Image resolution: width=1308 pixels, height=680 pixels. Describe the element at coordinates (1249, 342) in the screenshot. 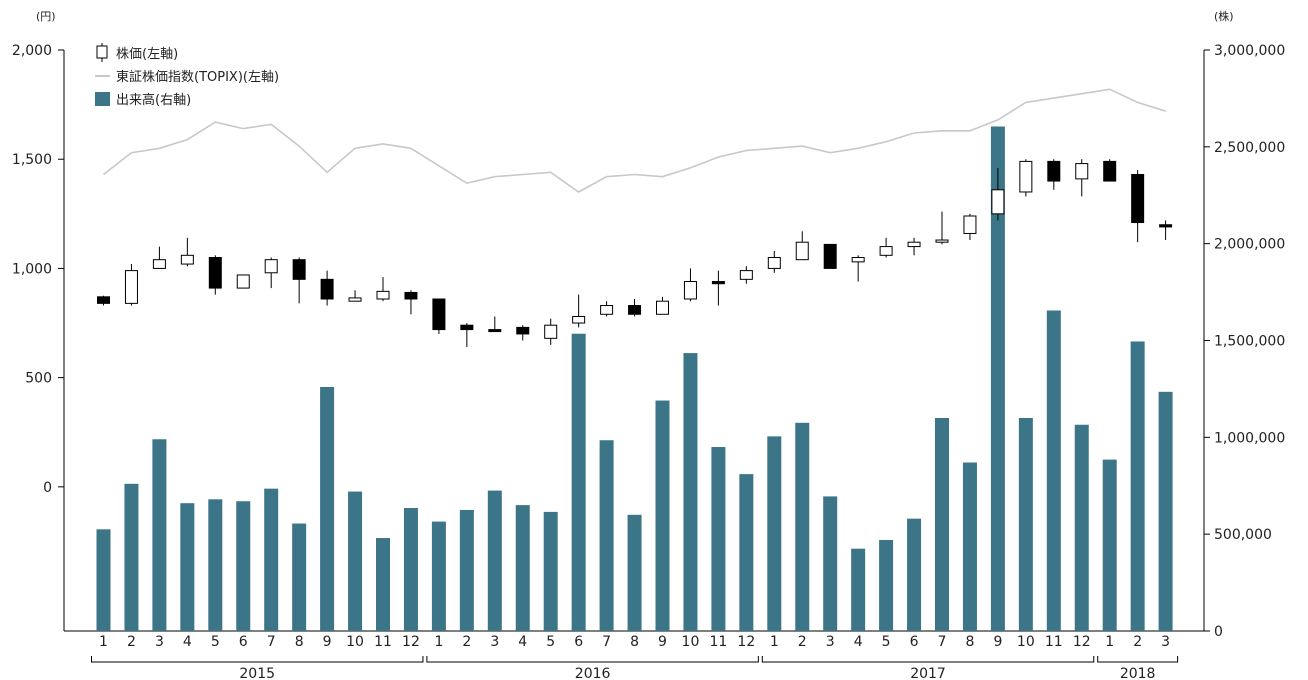

I see `right-tick-label: 1,500,000` at that location.